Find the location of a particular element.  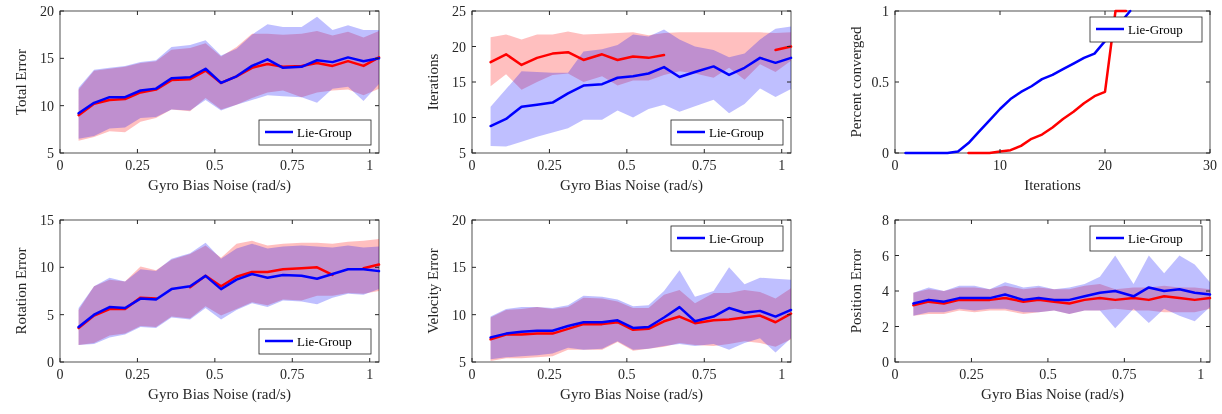

y-axis-title: Position Error is located at coordinates (856, 291).